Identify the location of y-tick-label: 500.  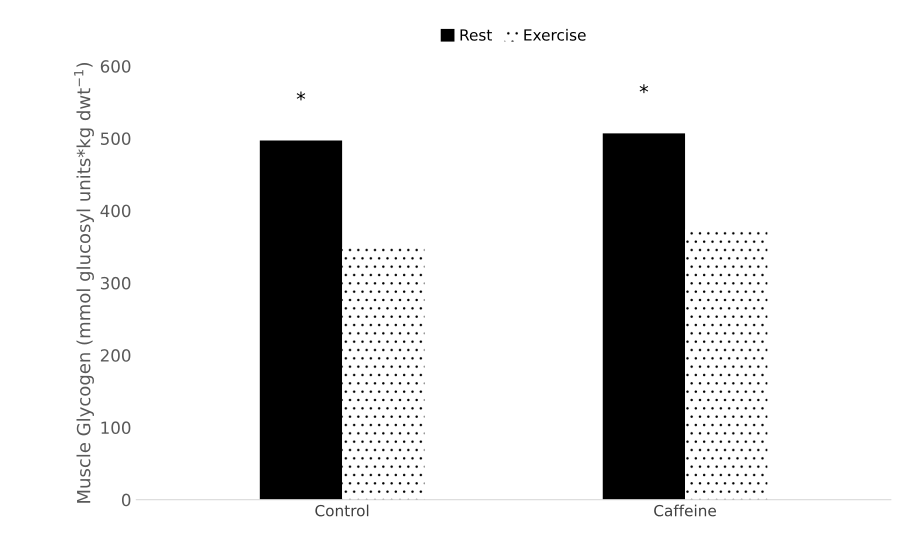
(115, 138).